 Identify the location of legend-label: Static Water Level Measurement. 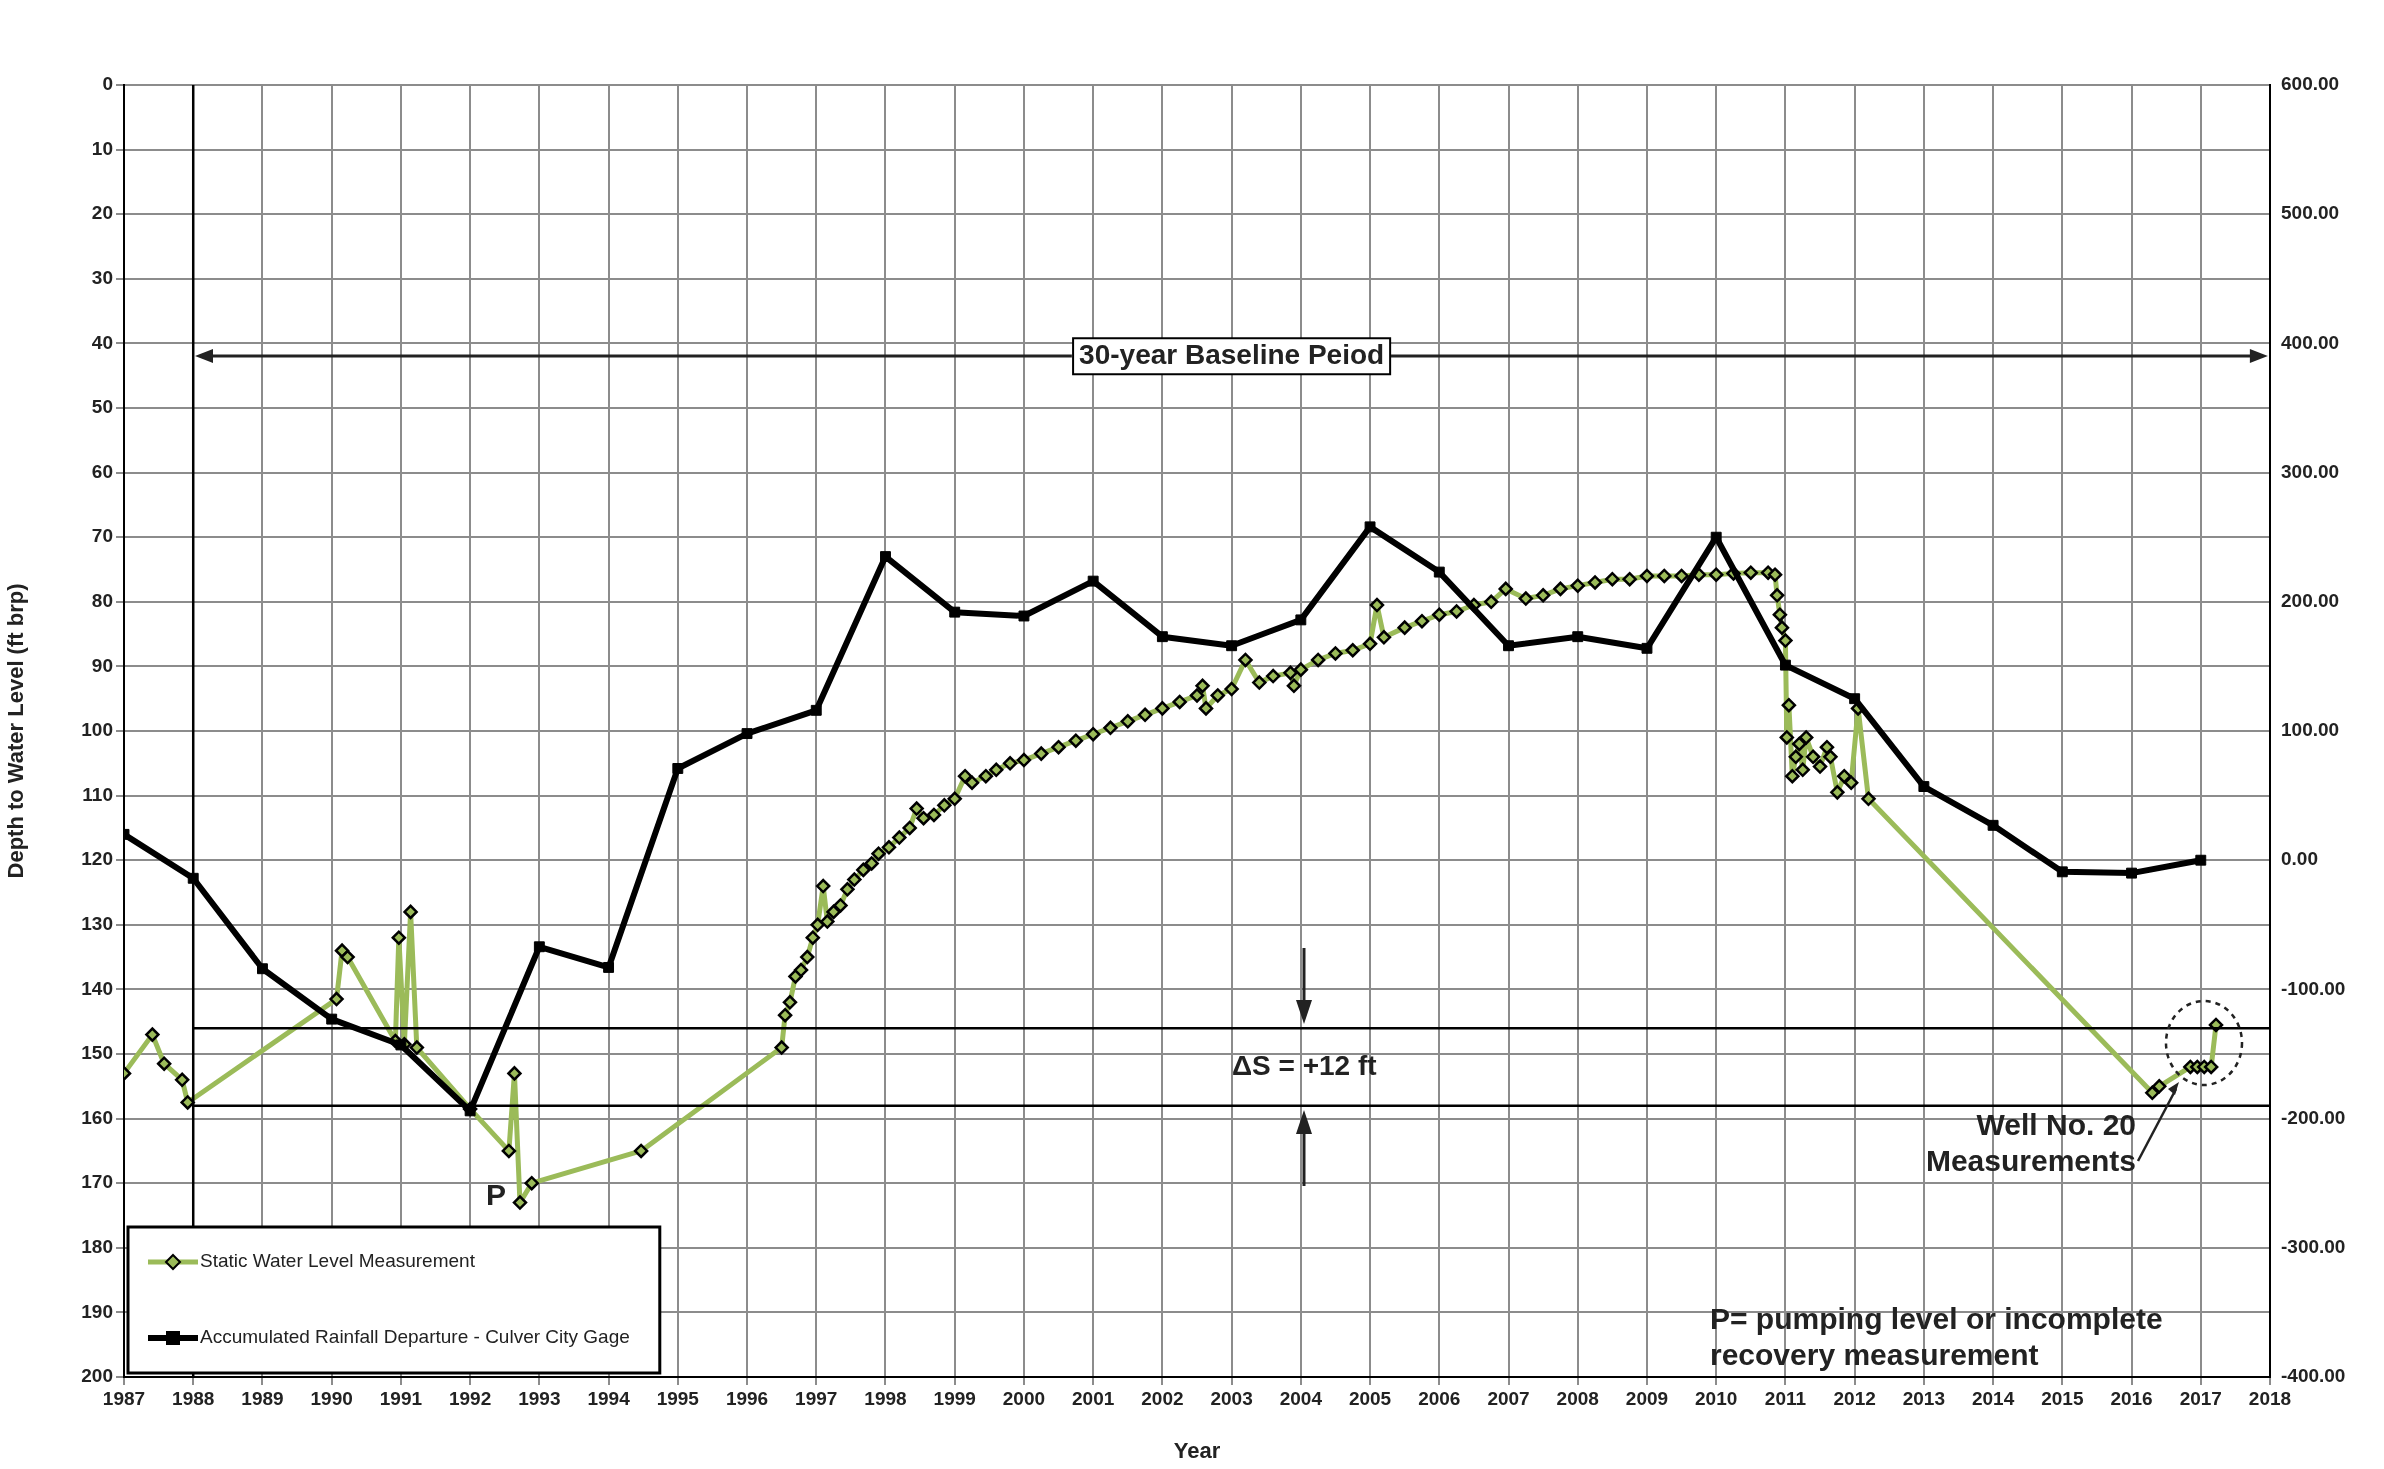
(338, 1261).